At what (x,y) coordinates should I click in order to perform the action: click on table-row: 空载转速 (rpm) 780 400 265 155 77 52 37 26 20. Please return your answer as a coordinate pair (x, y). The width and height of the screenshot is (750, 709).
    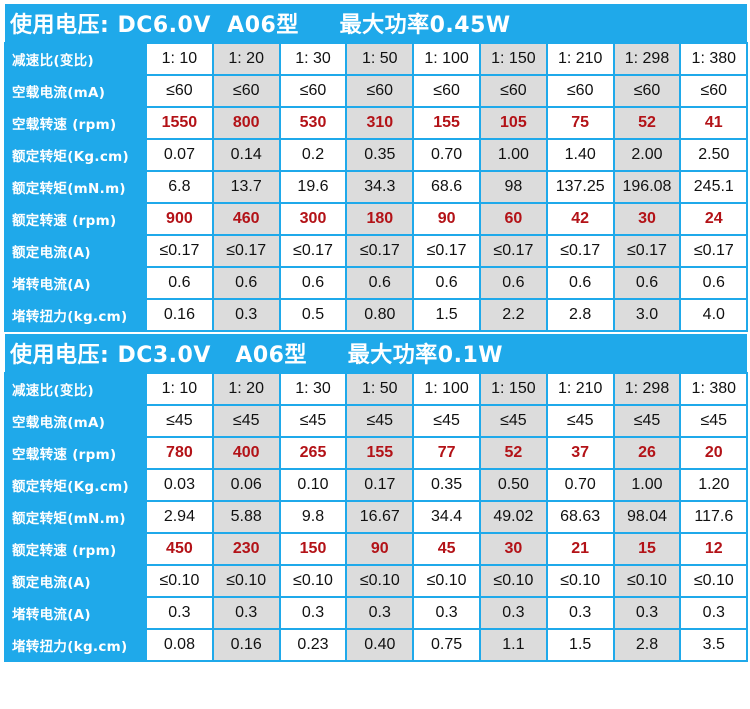
    Looking at the image, I should click on (376, 453).